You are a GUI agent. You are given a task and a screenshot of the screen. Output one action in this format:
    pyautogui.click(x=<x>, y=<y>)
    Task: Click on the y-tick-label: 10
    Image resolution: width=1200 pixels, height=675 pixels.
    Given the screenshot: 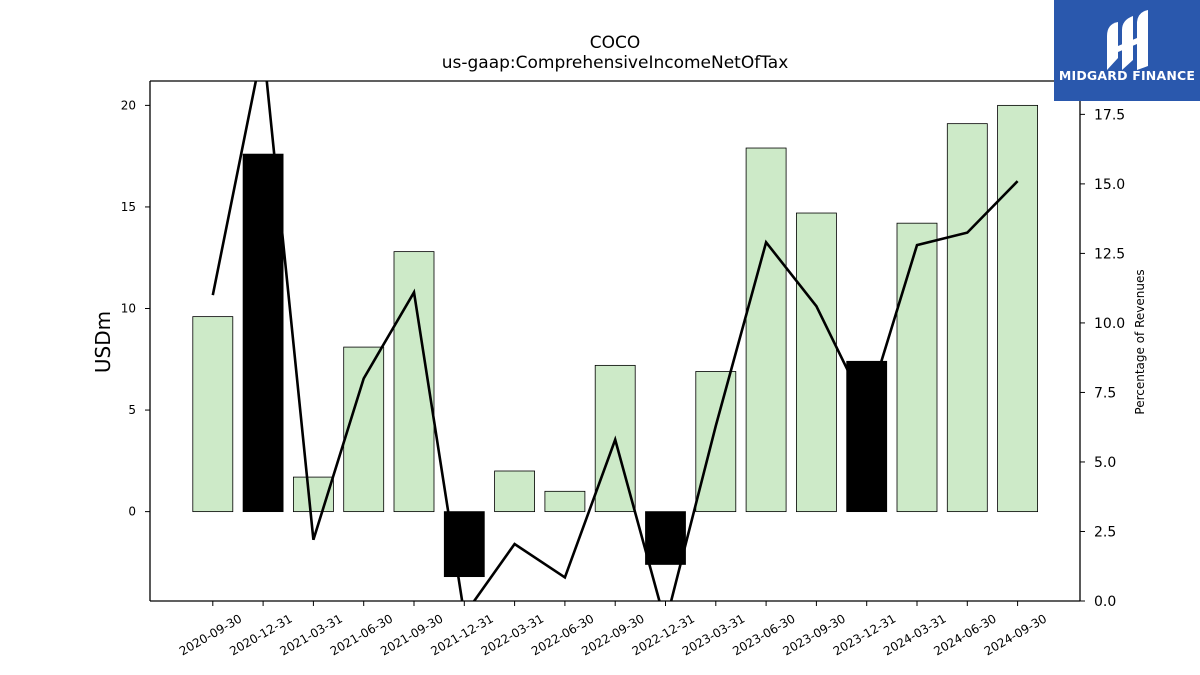 What is the action you would take?
    pyautogui.click(x=128, y=309)
    